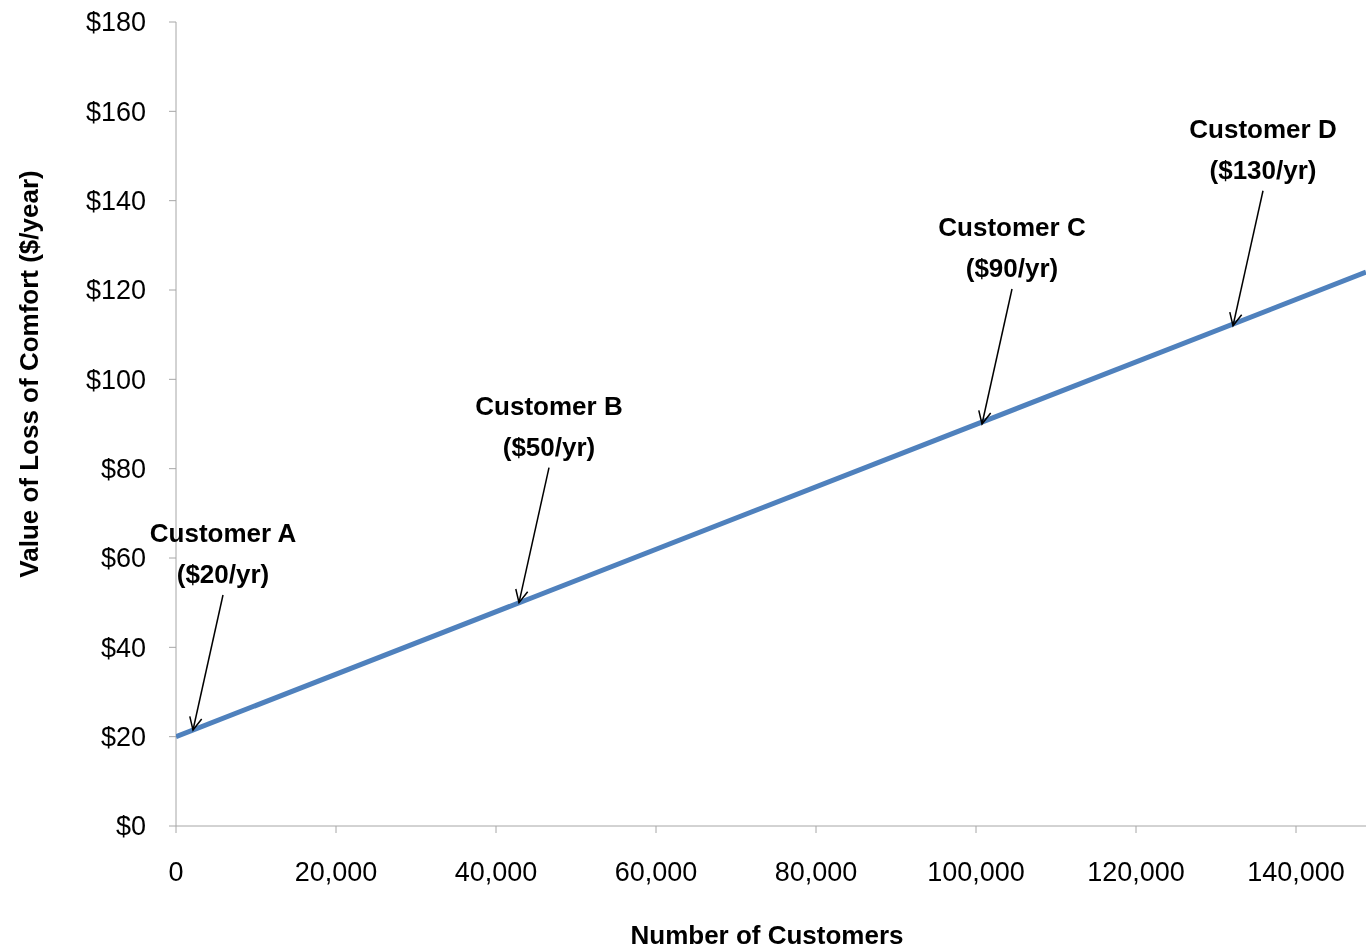  I want to click on y-tick-label: $180, so click(115, 22).